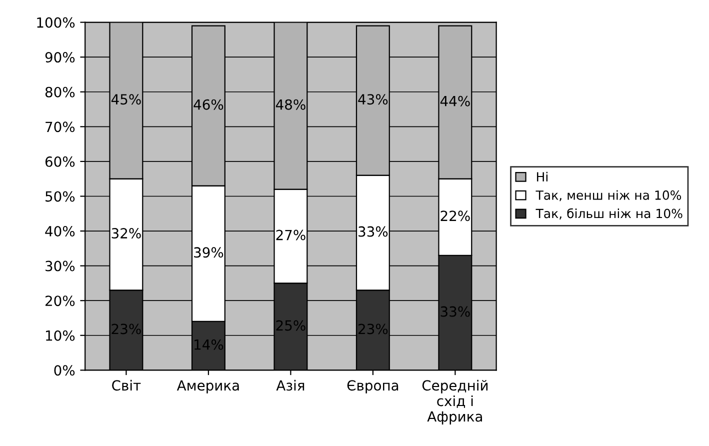 This screenshot has width=709, height=446. Describe the element at coordinates (126, 385) in the screenshot. I see `x-tick-label: Світ` at that location.